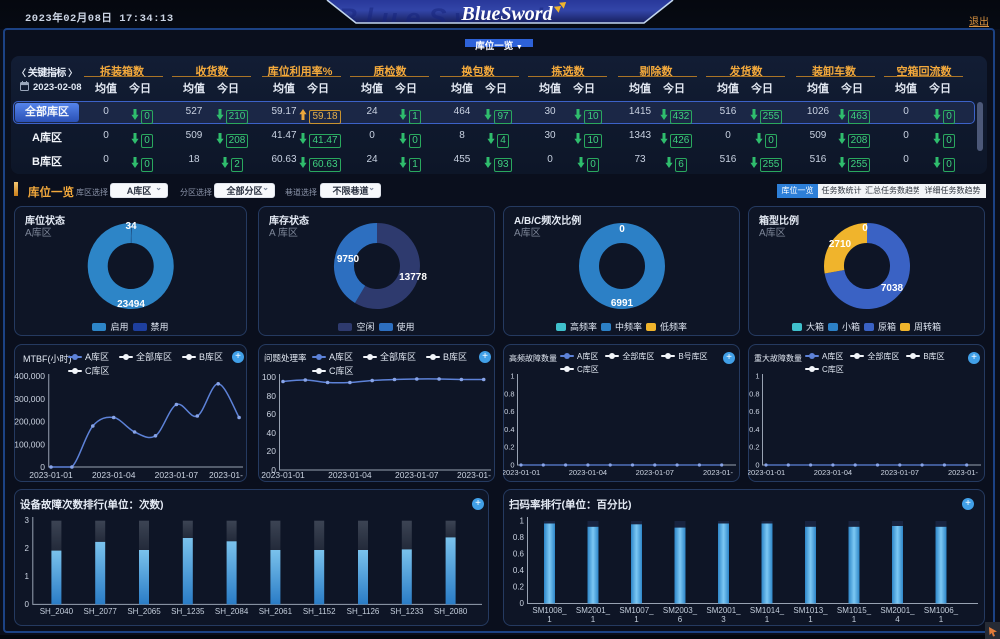 This screenshot has height=639, width=1000. I want to click on svg-text: SH_2084, so click(232, 611).